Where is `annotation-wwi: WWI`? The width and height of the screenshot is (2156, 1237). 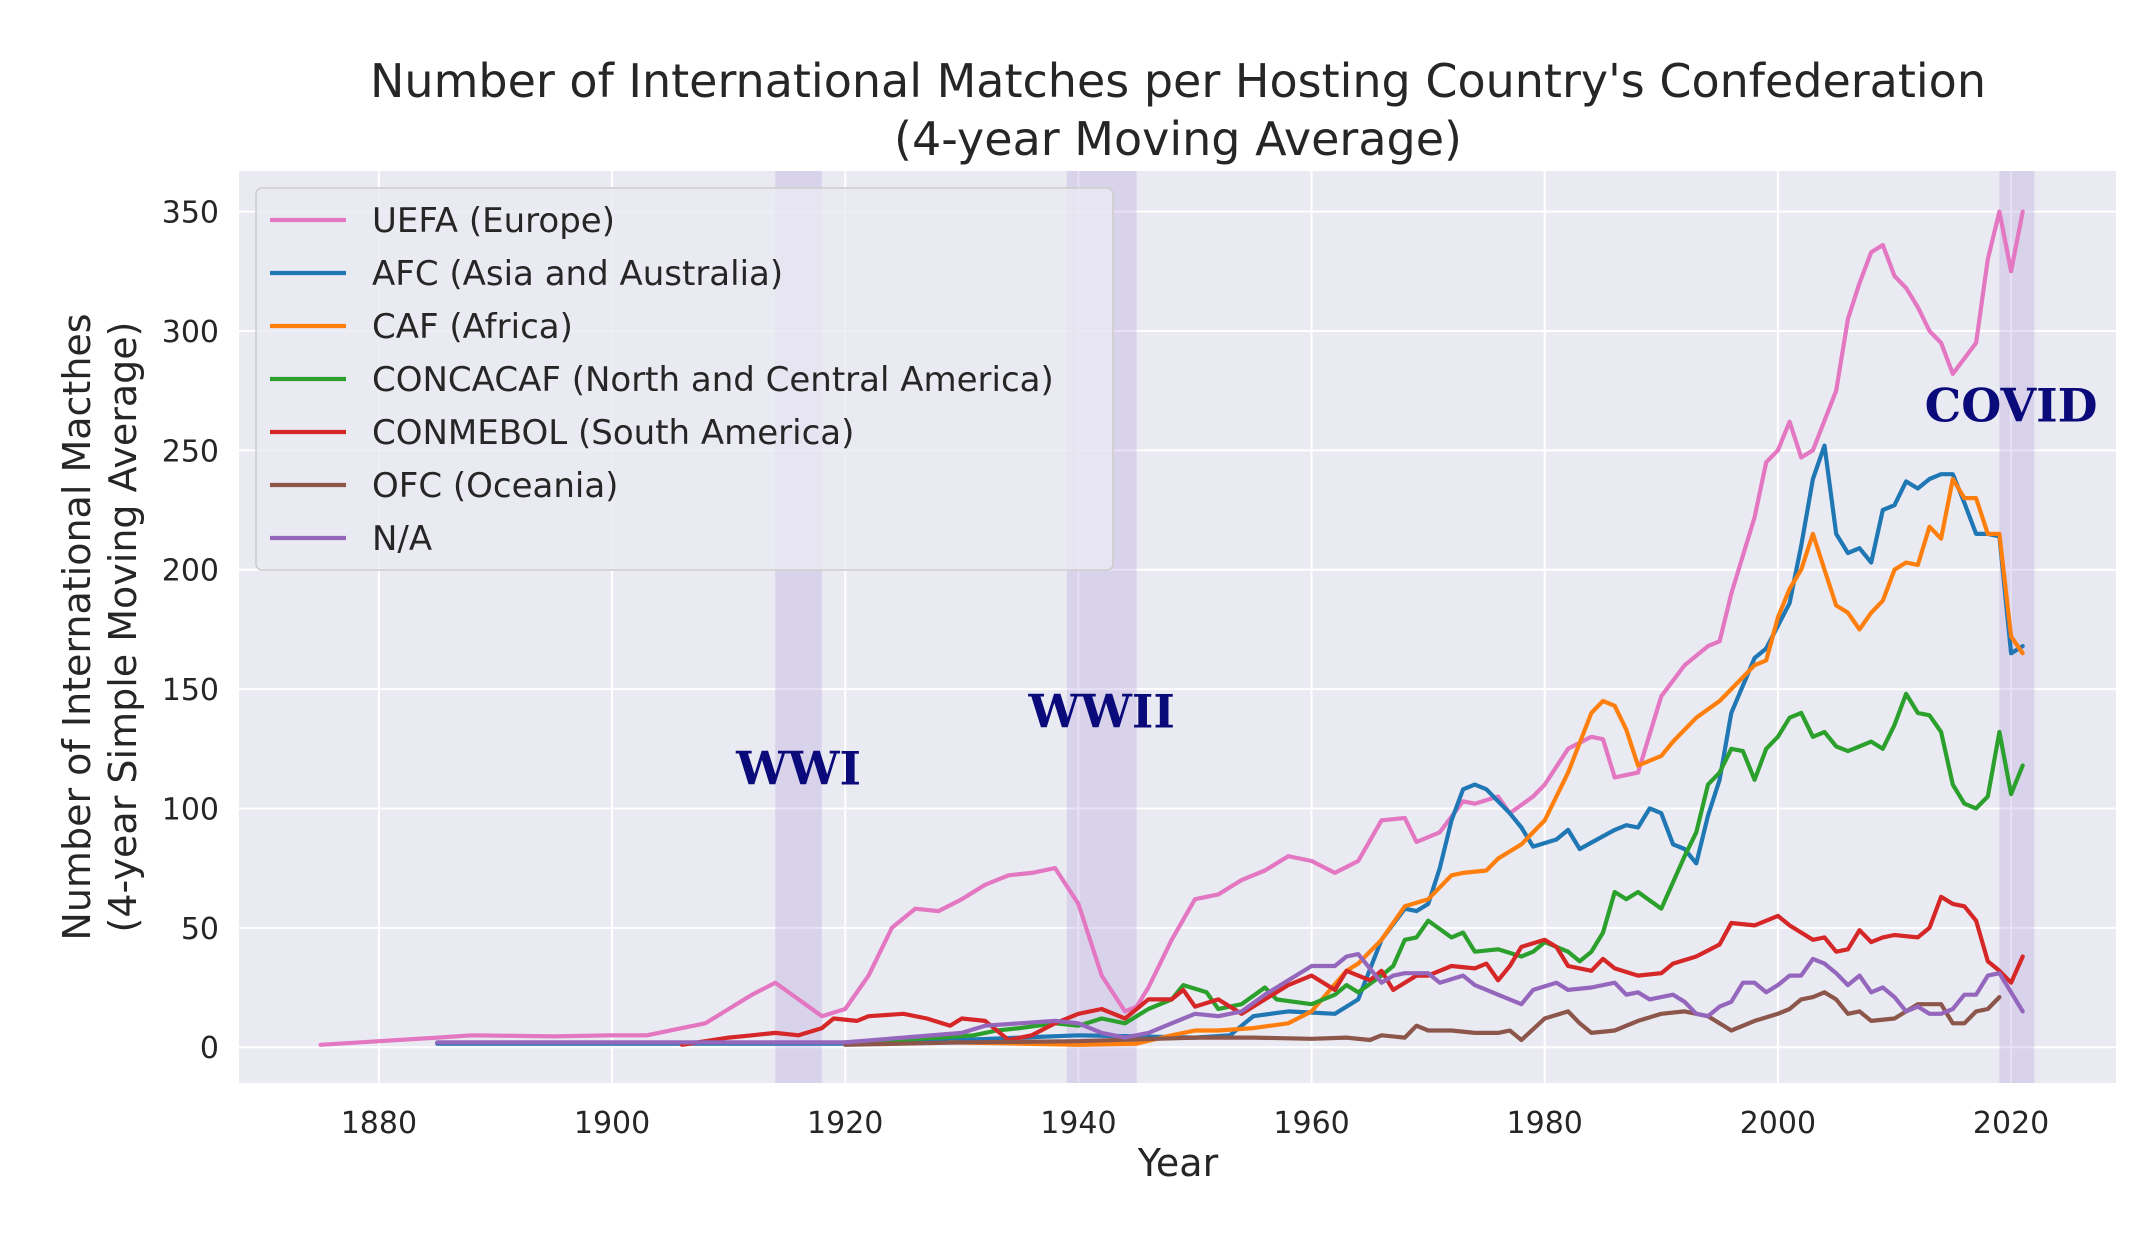 annotation-wwi: WWI is located at coordinates (798, 769).